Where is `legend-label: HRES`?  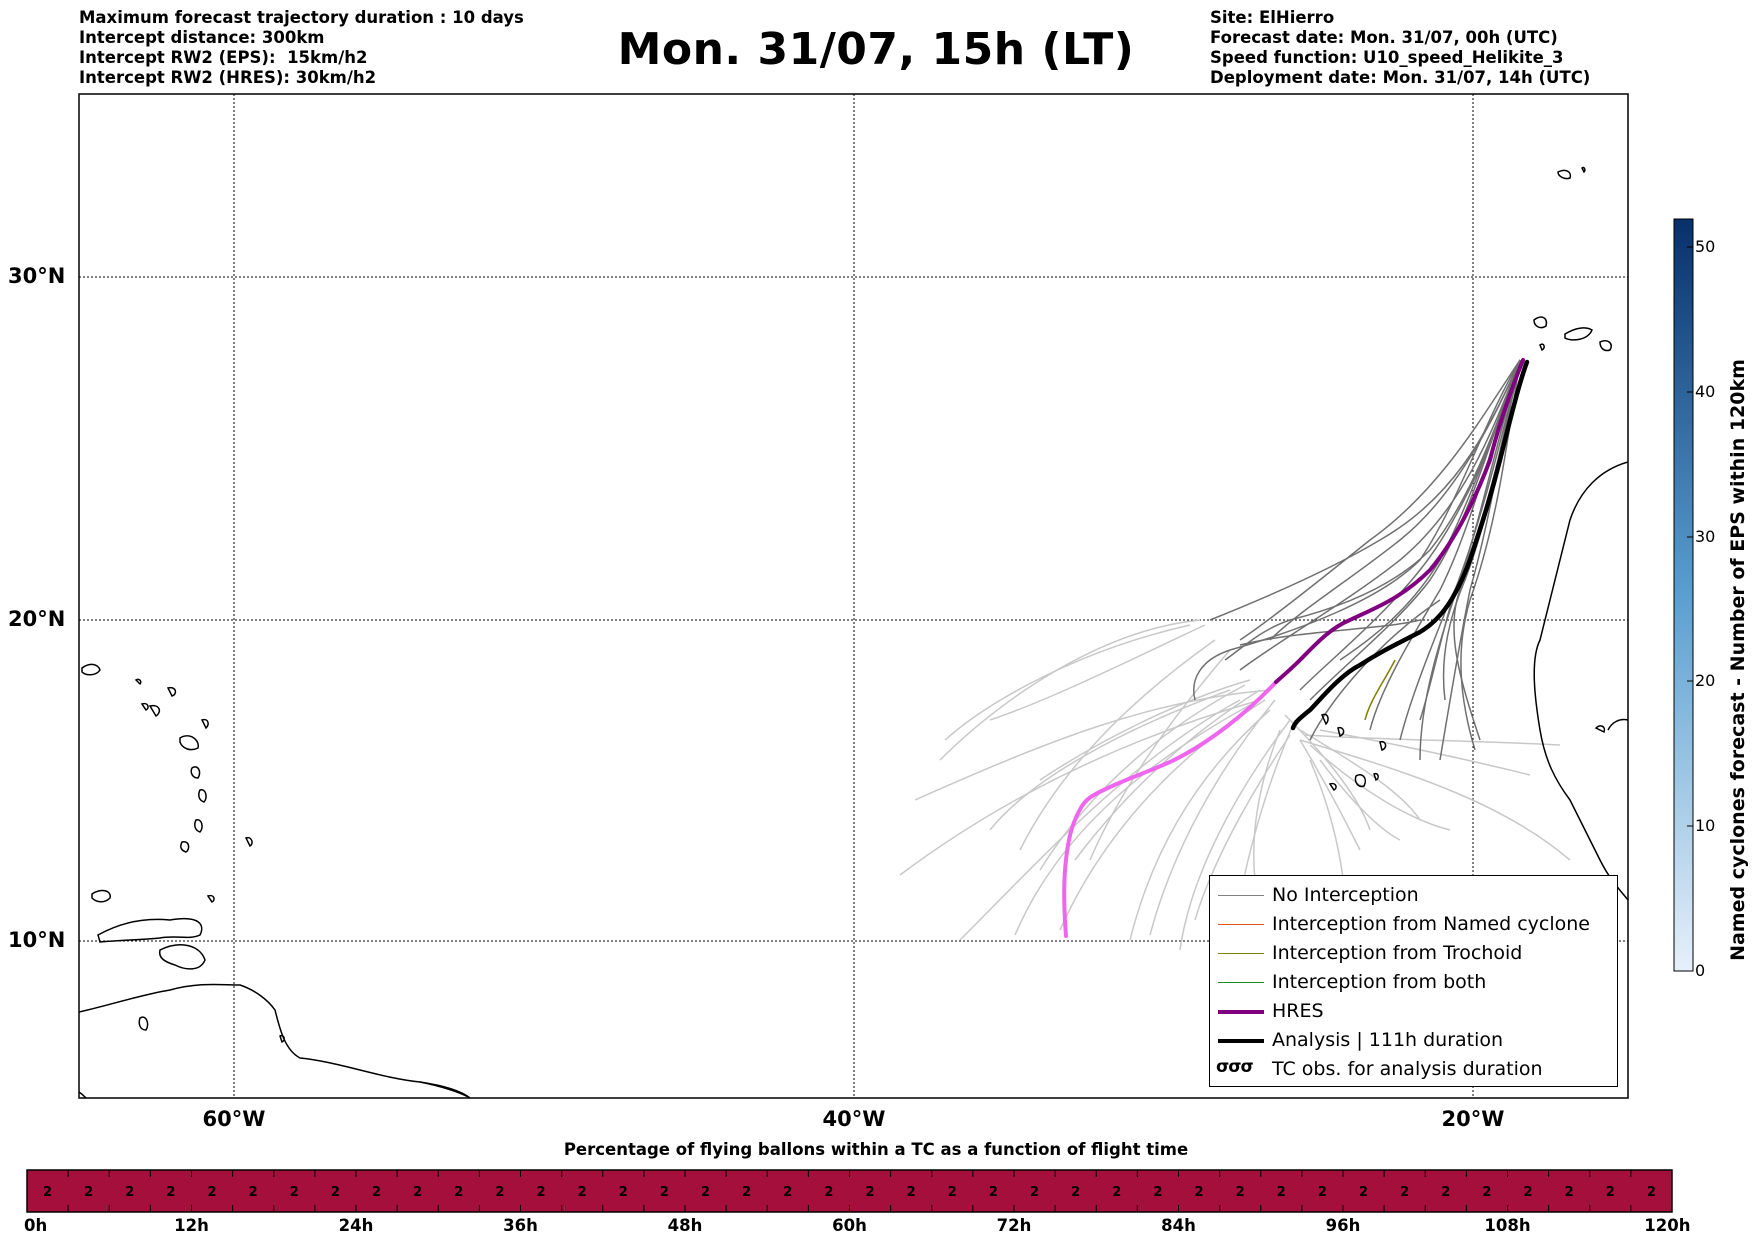
legend-label: HRES is located at coordinates (1298, 1011).